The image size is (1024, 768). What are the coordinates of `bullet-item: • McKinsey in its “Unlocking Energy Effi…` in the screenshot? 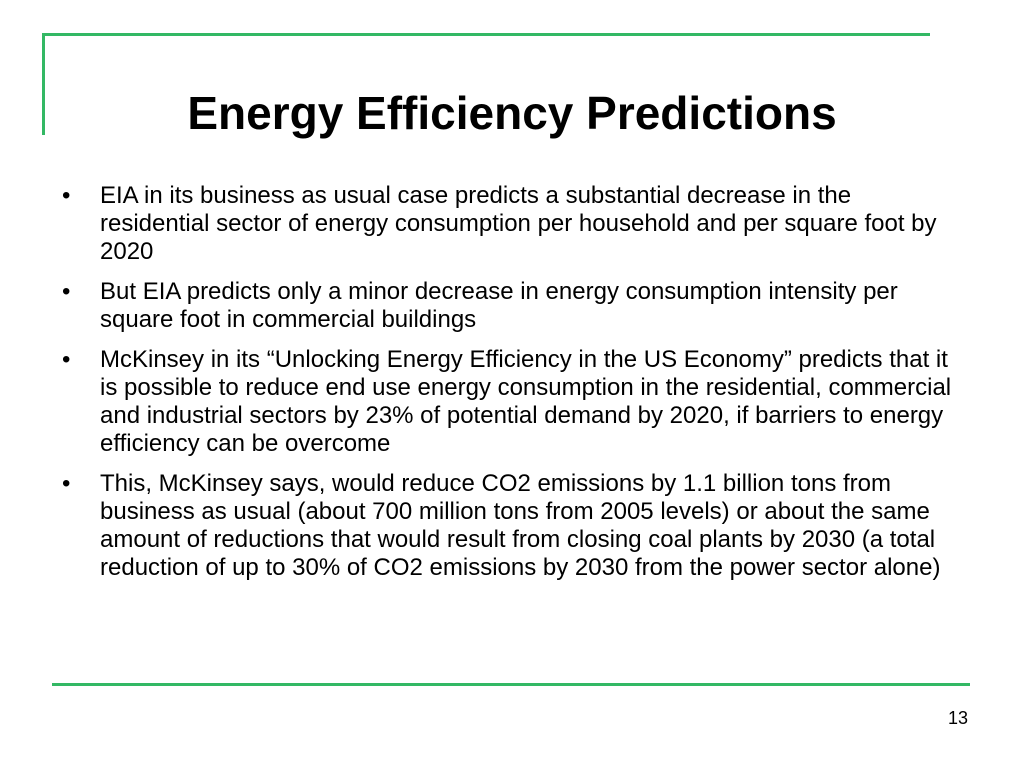 It's located at (512, 402).